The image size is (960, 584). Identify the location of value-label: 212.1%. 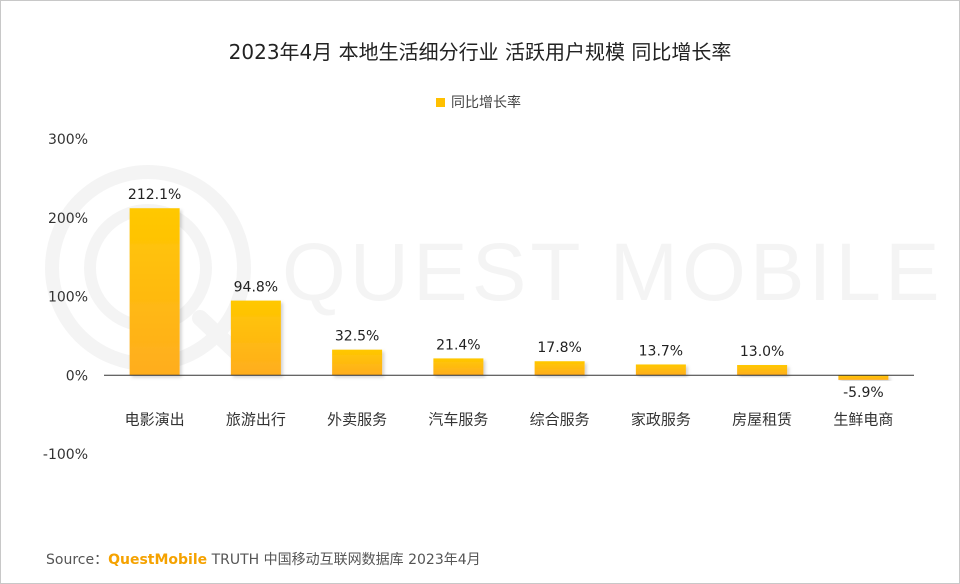
(154, 195).